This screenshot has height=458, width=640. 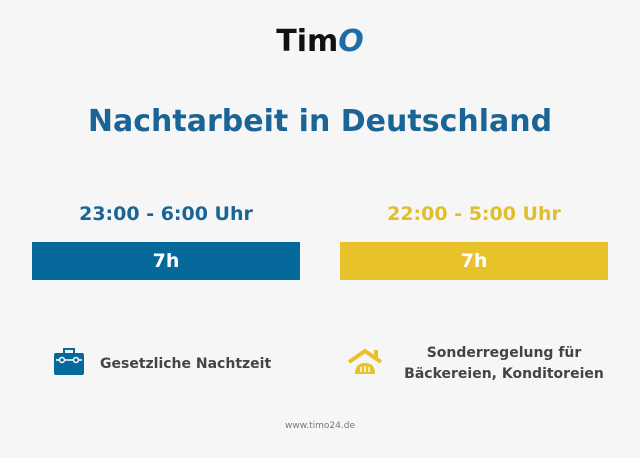 What do you see at coordinates (186, 364) in the screenshot?
I see `left-label: Gesetzliche Nachtzeit` at bounding box center [186, 364].